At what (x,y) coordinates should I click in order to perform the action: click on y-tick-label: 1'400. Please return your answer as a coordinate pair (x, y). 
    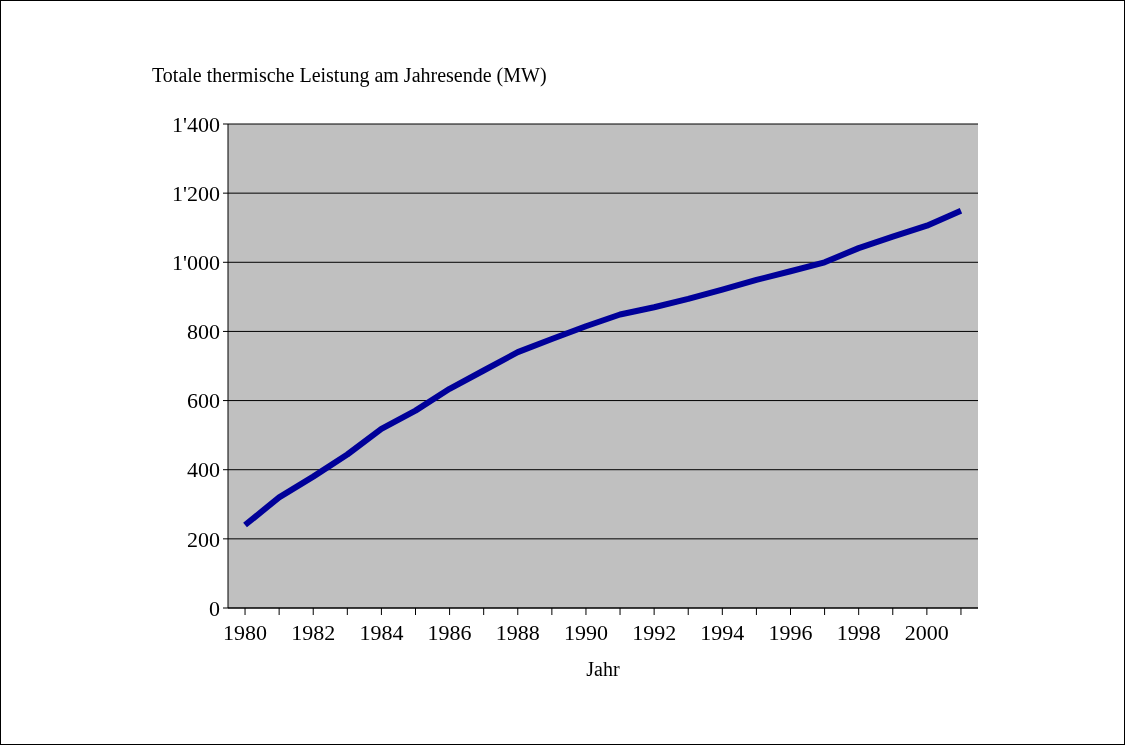
    Looking at the image, I should click on (196, 124).